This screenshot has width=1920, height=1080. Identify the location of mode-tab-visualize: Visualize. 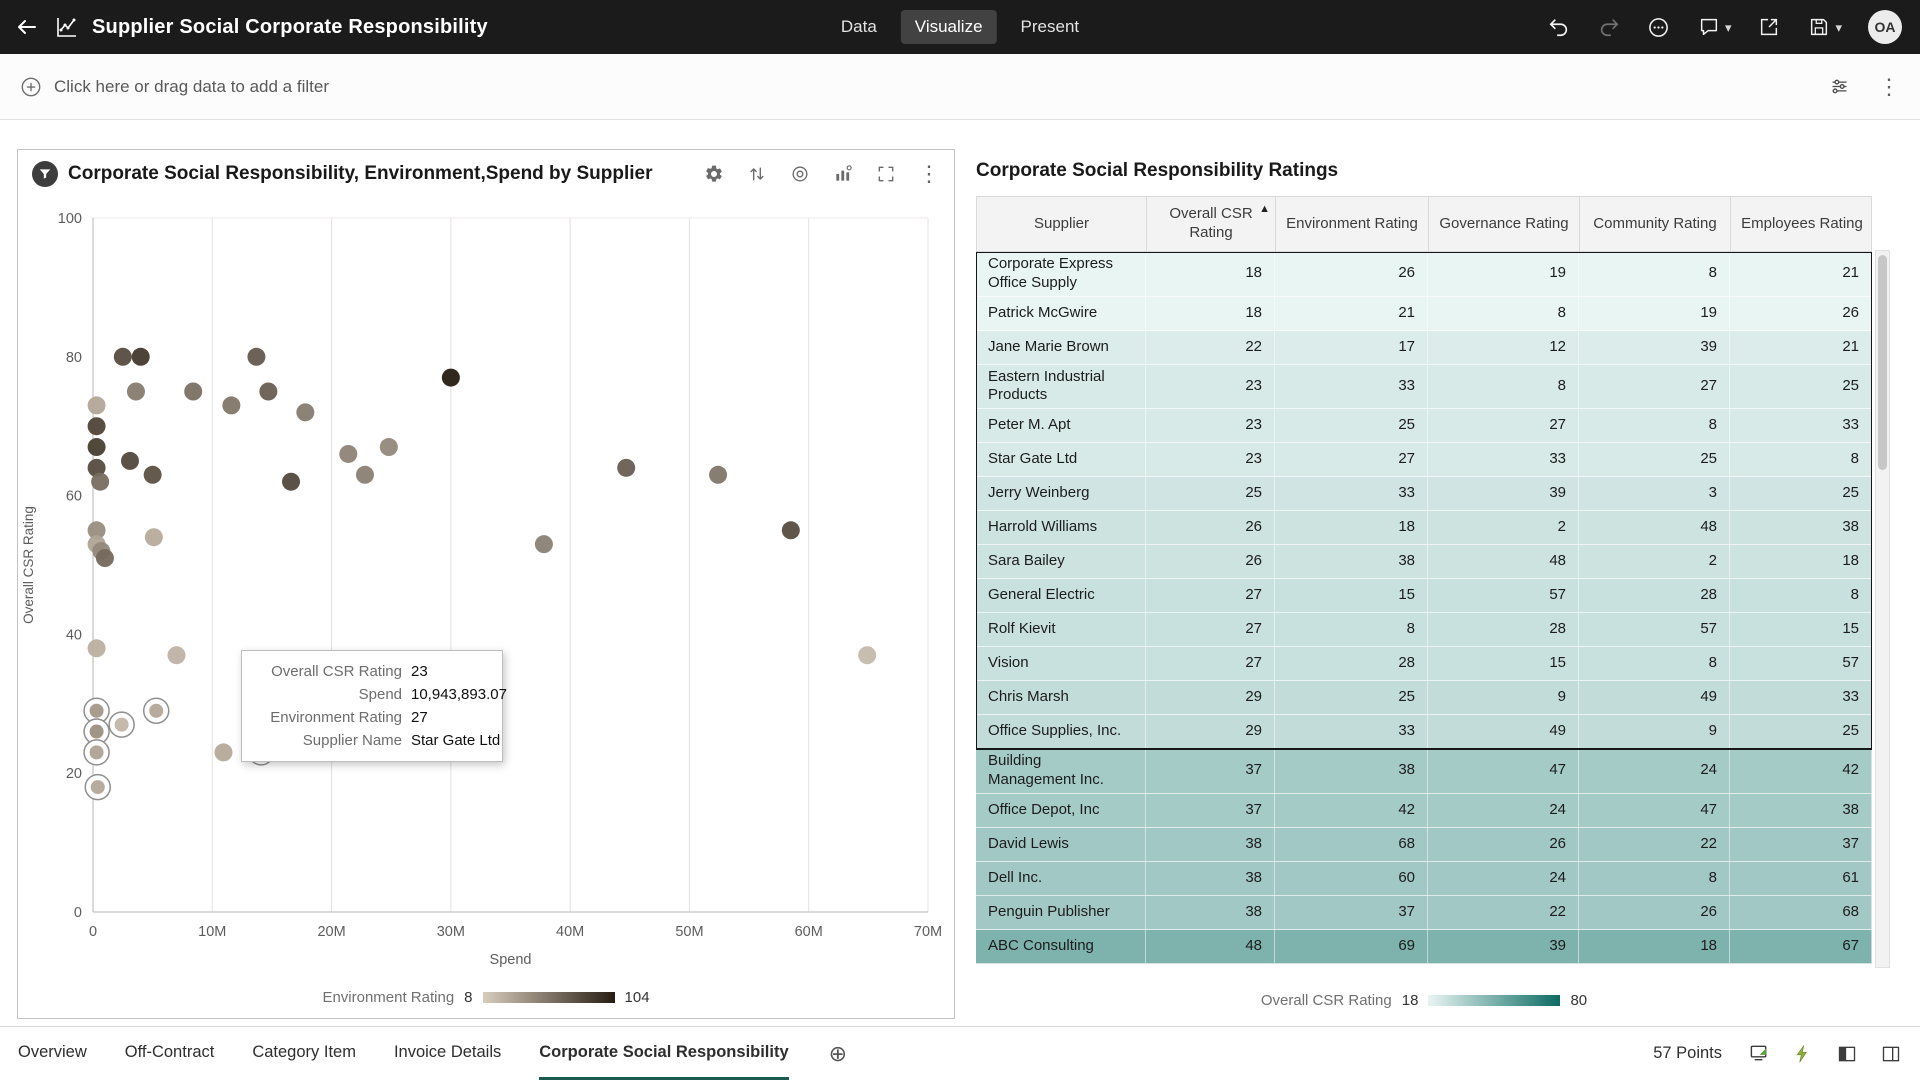
(948, 27).